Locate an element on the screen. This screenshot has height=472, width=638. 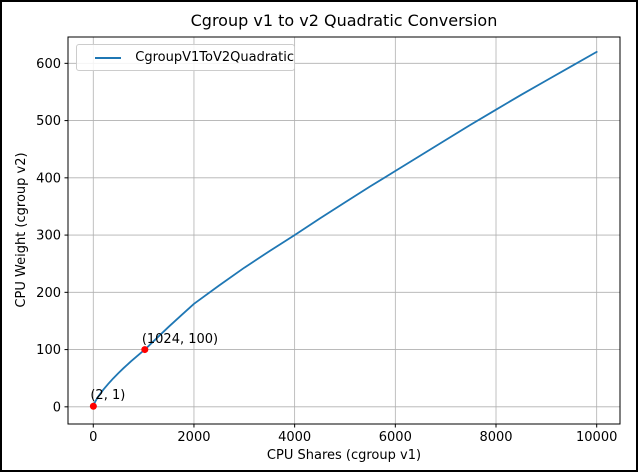
y-tick-label: 300 is located at coordinates (48, 236).